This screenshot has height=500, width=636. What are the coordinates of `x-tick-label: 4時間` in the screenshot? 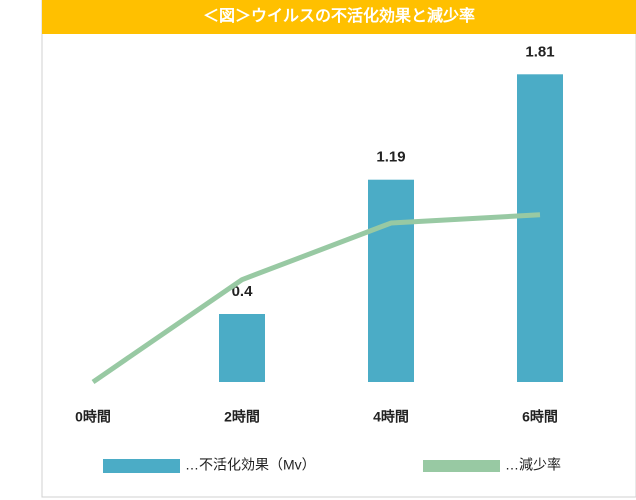 It's located at (391, 417).